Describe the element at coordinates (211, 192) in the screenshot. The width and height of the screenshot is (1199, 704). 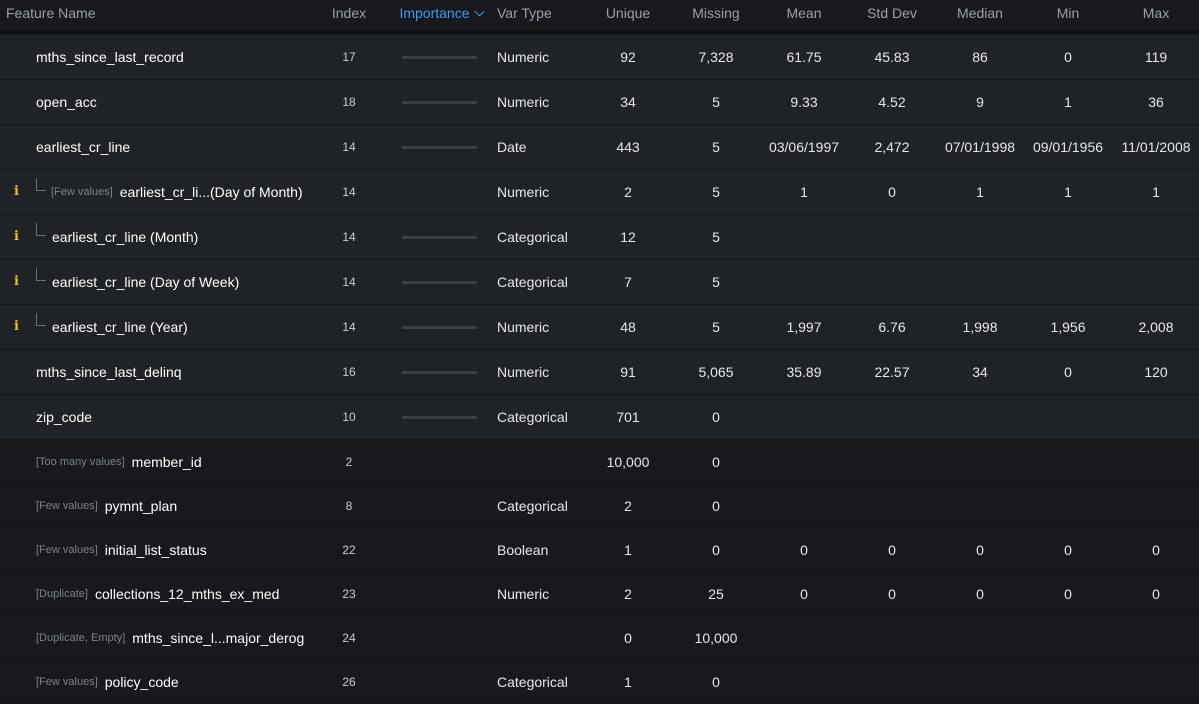
I see `feature-name: earliest_cr_li...(Day of Month)` at that location.